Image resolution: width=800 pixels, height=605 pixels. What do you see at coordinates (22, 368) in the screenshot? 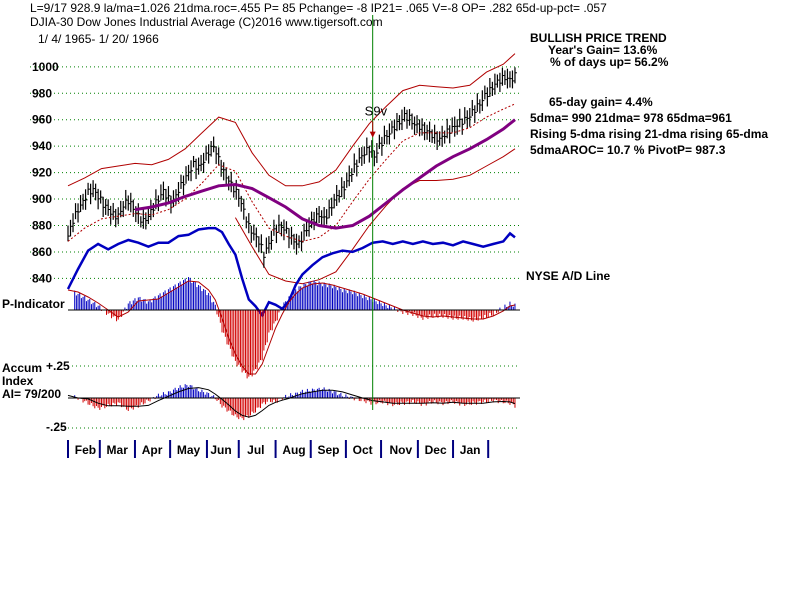
I see `accum-label: Accum` at bounding box center [22, 368].